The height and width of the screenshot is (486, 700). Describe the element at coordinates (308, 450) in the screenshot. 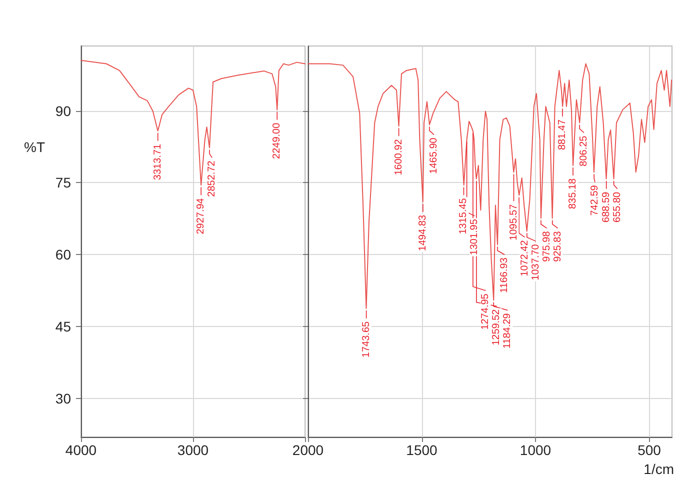

I see `x-tick-label: 2000` at that location.